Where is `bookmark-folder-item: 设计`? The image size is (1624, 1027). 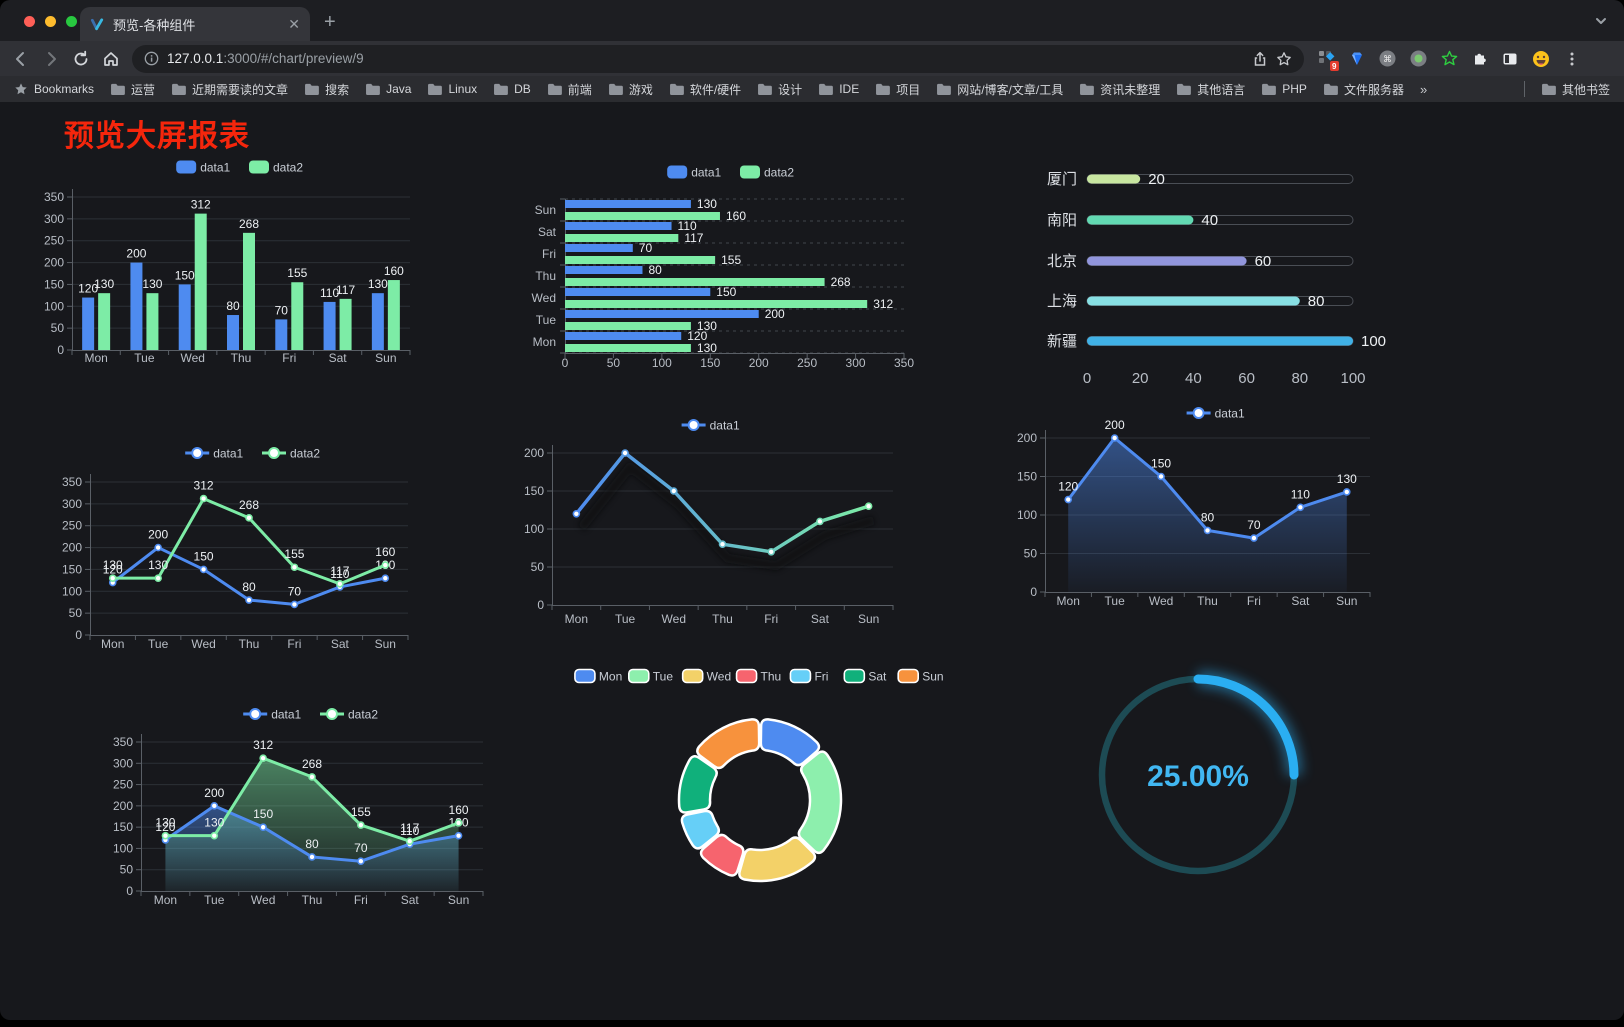
bookmark-folder-item: 设计 is located at coordinates (779, 89).